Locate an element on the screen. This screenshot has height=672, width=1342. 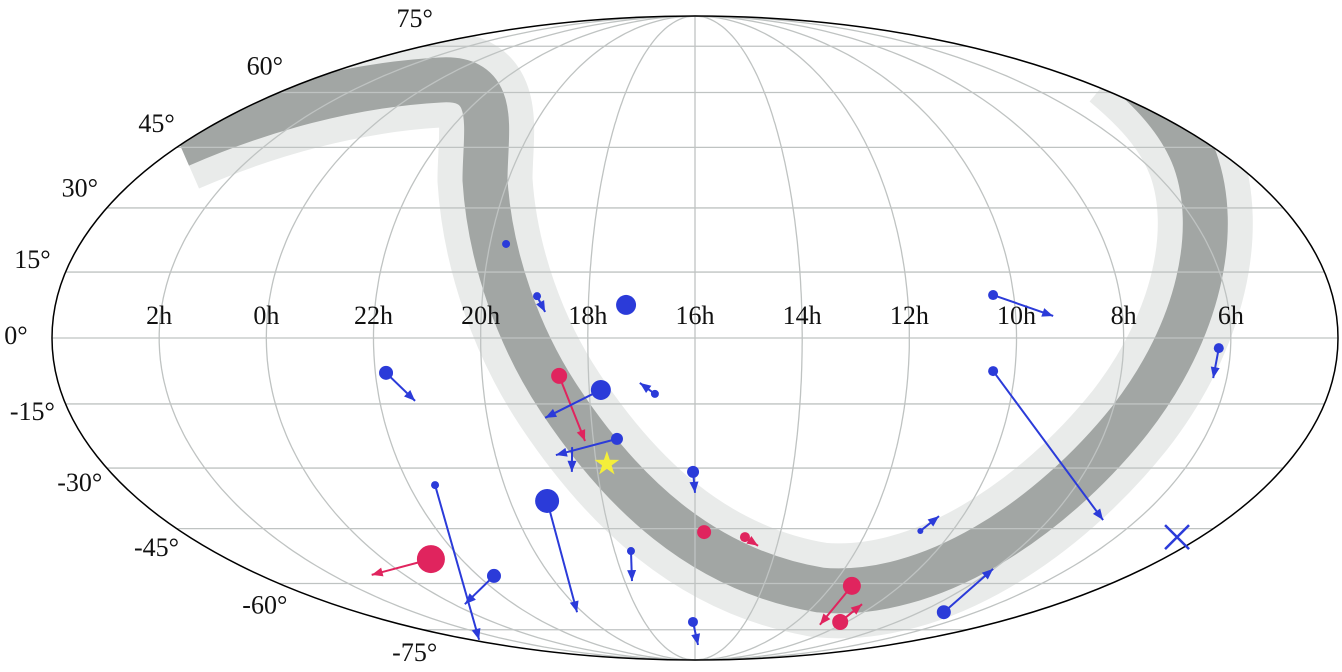
dec-tick-label: 75° is located at coordinates (415, 18).